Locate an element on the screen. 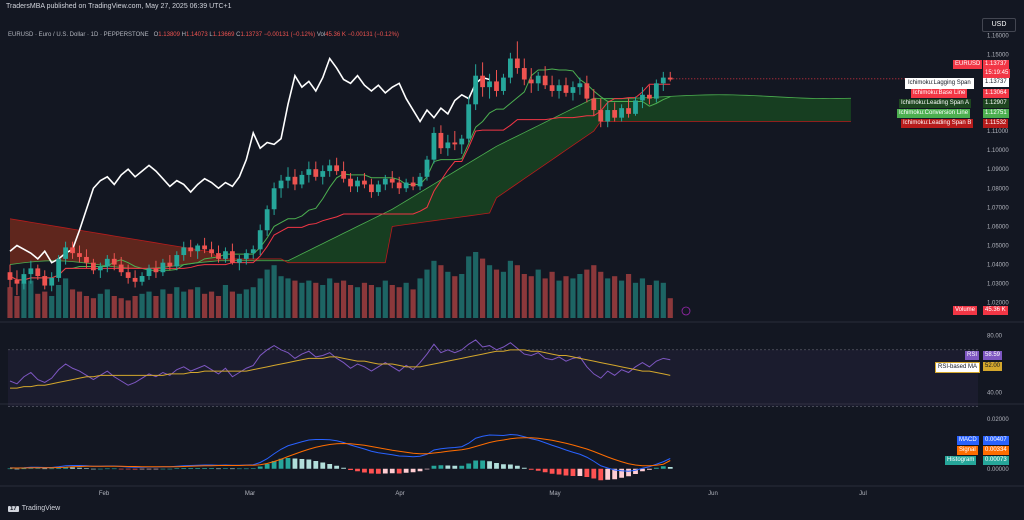 This screenshot has width=1024, height=520. tradingview-logo: 17 TradingView is located at coordinates (34, 508).